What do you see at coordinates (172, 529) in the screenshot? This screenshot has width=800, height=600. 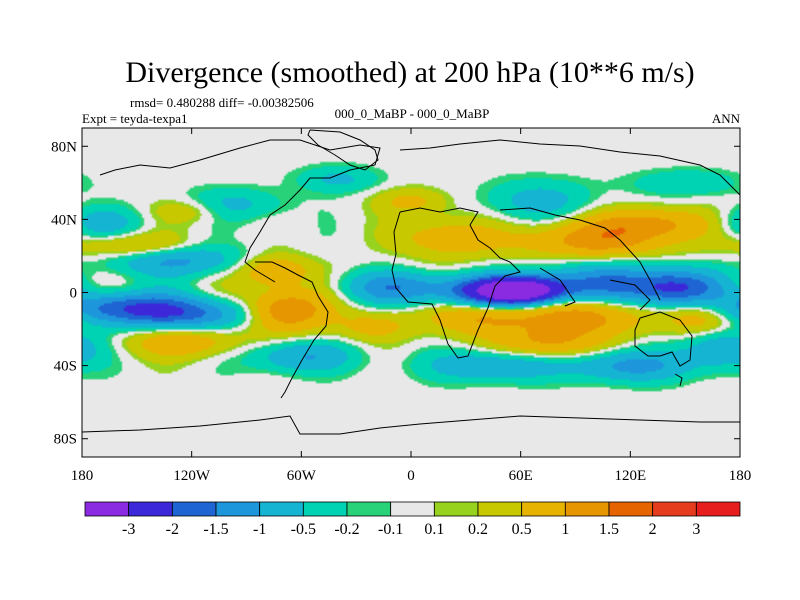 I see `colorbar-label: -2` at bounding box center [172, 529].